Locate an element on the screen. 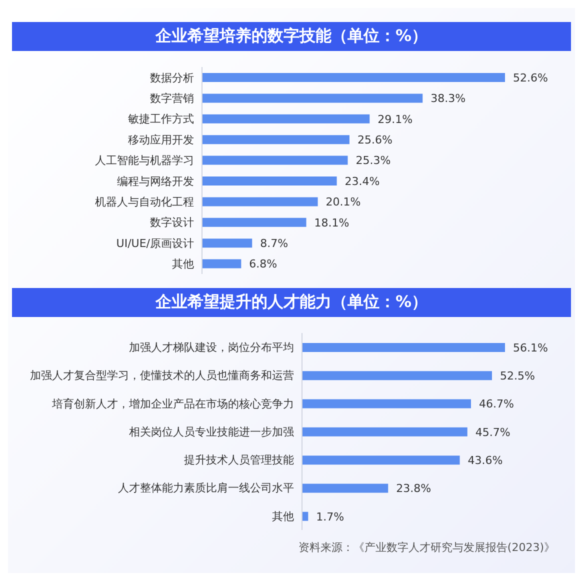  y-tick-label: 数字设计 is located at coordinates (172, 223).